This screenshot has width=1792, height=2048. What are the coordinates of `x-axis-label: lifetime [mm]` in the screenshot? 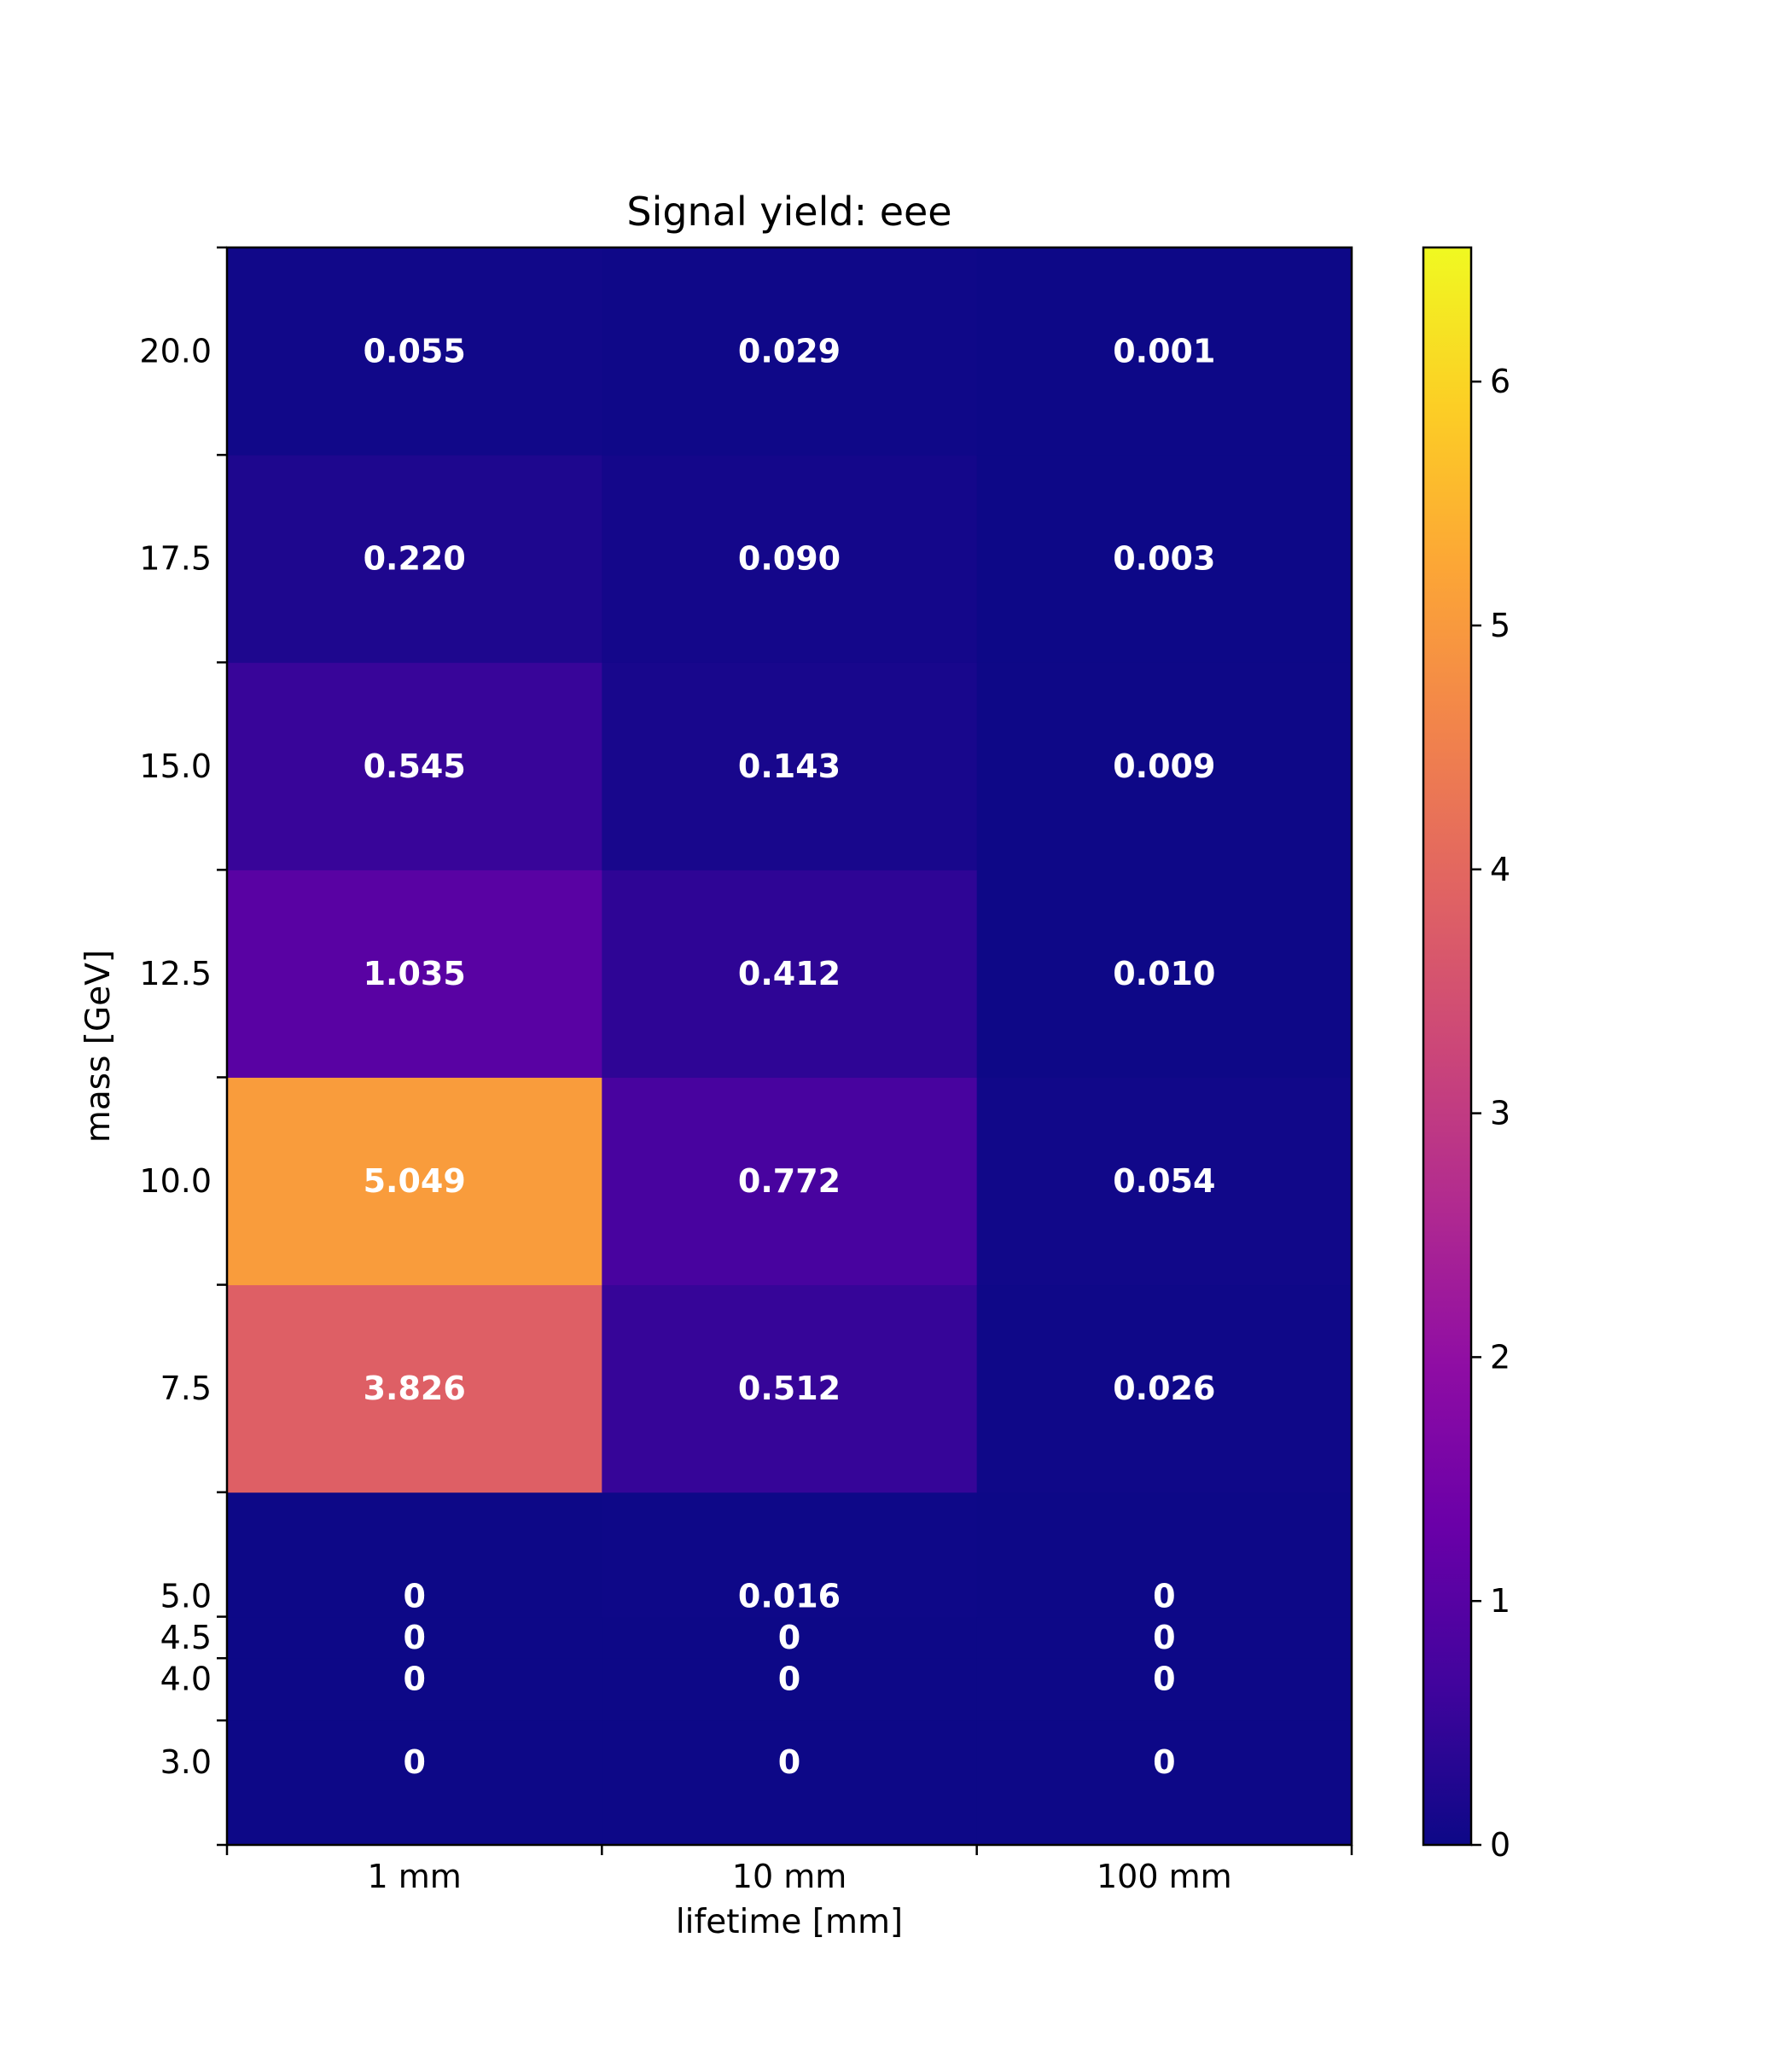 It's located at (789, 1922).